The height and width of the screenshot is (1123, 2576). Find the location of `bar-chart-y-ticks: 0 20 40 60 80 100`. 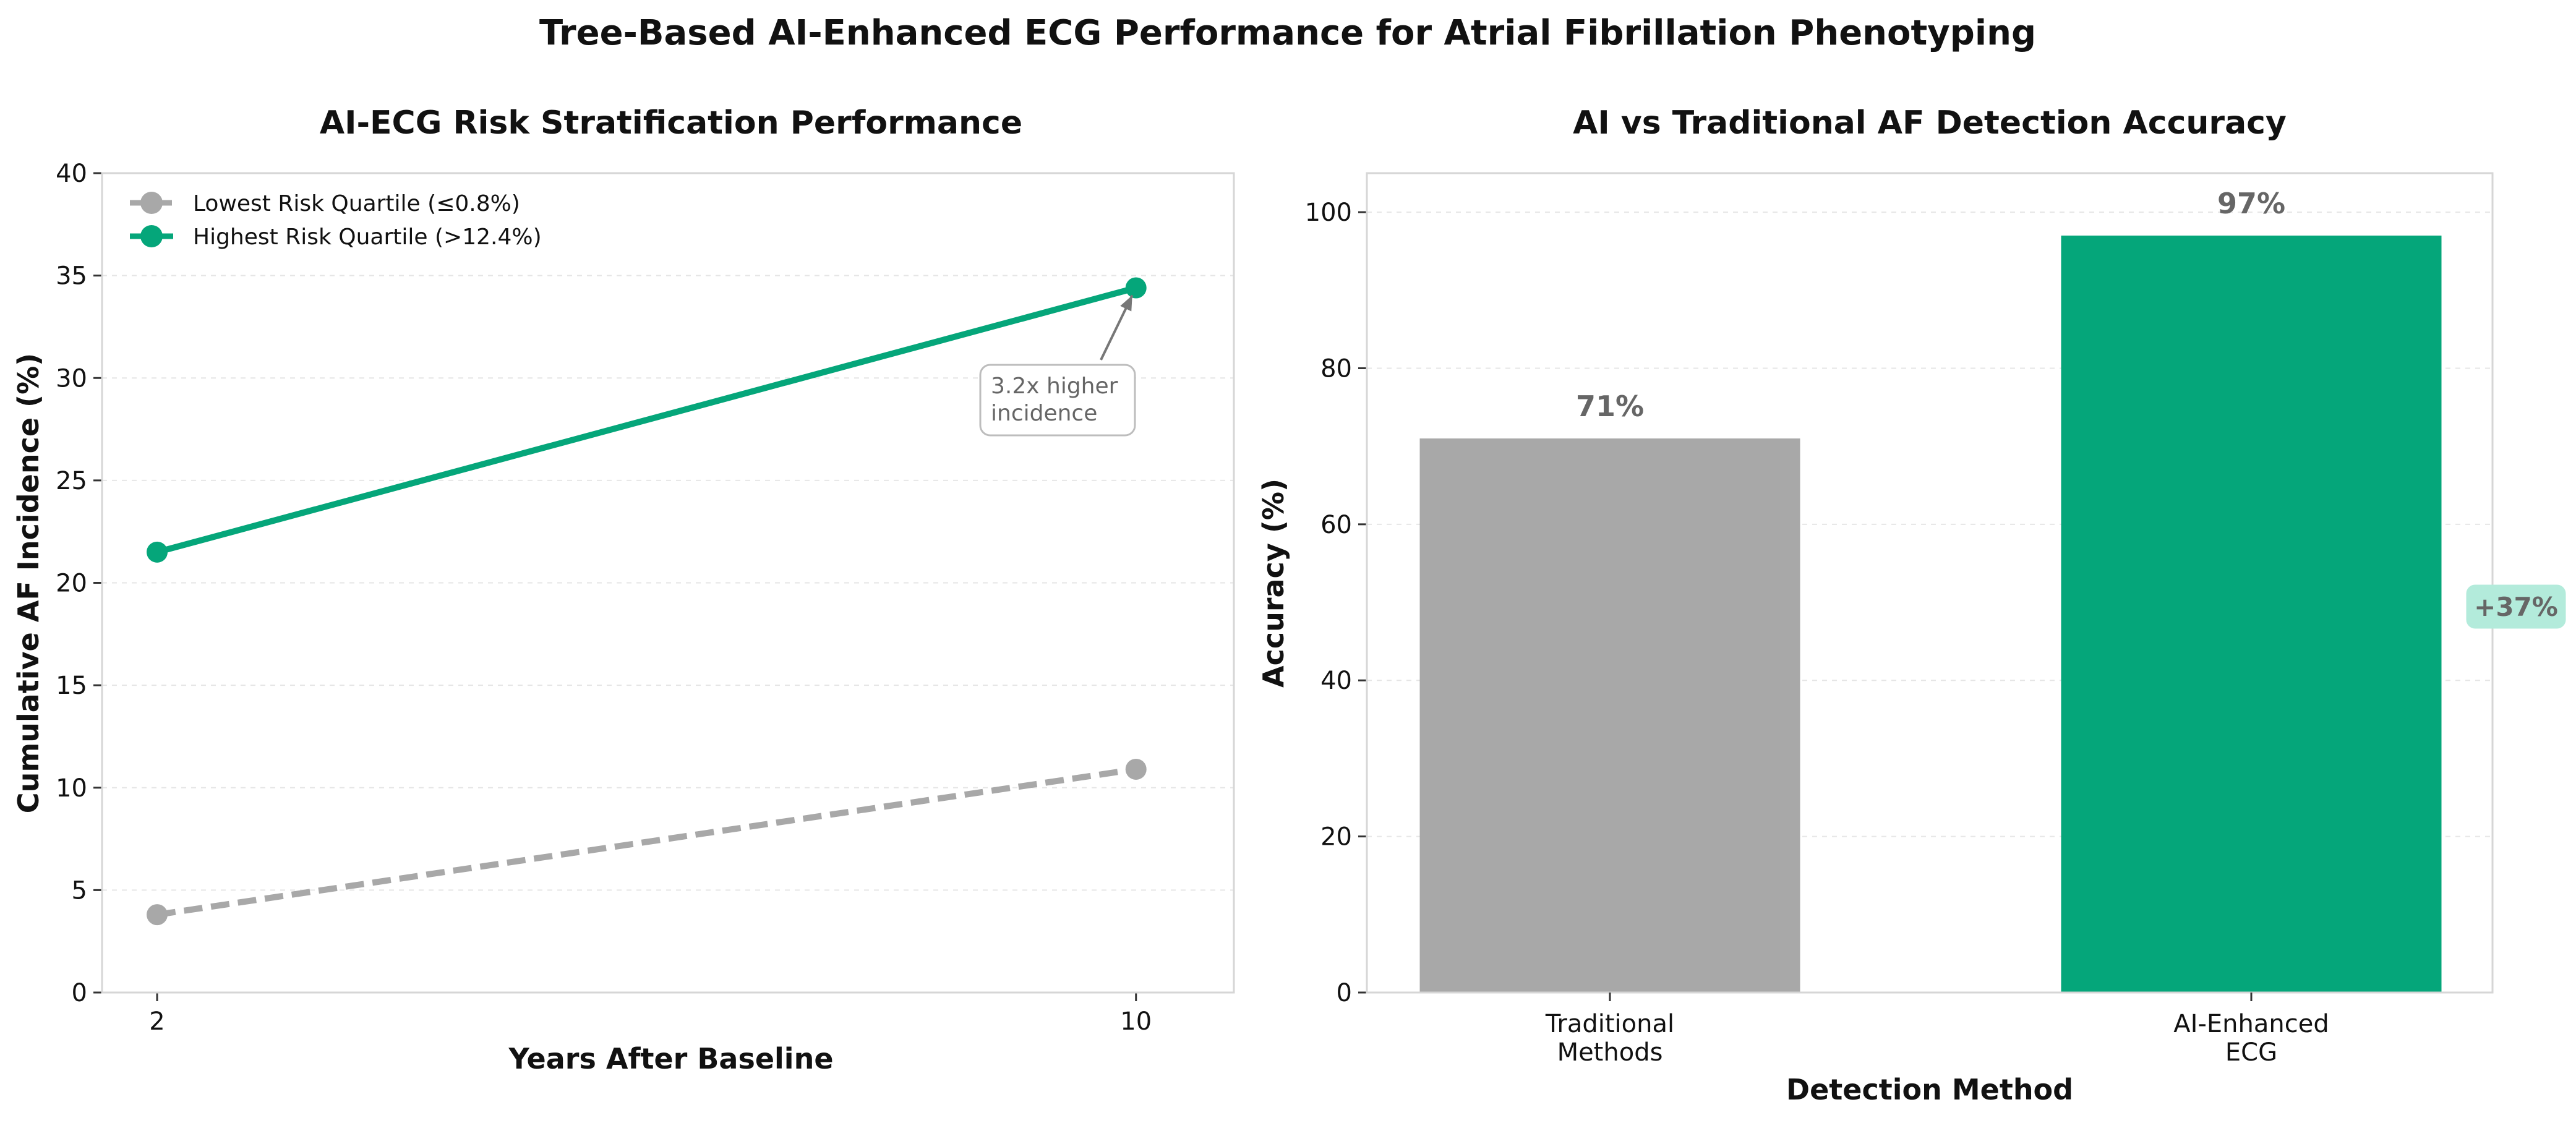

bar-chart-y-ticks: 0 20 40 60 80 100 is located at coordinates (1336, 603).